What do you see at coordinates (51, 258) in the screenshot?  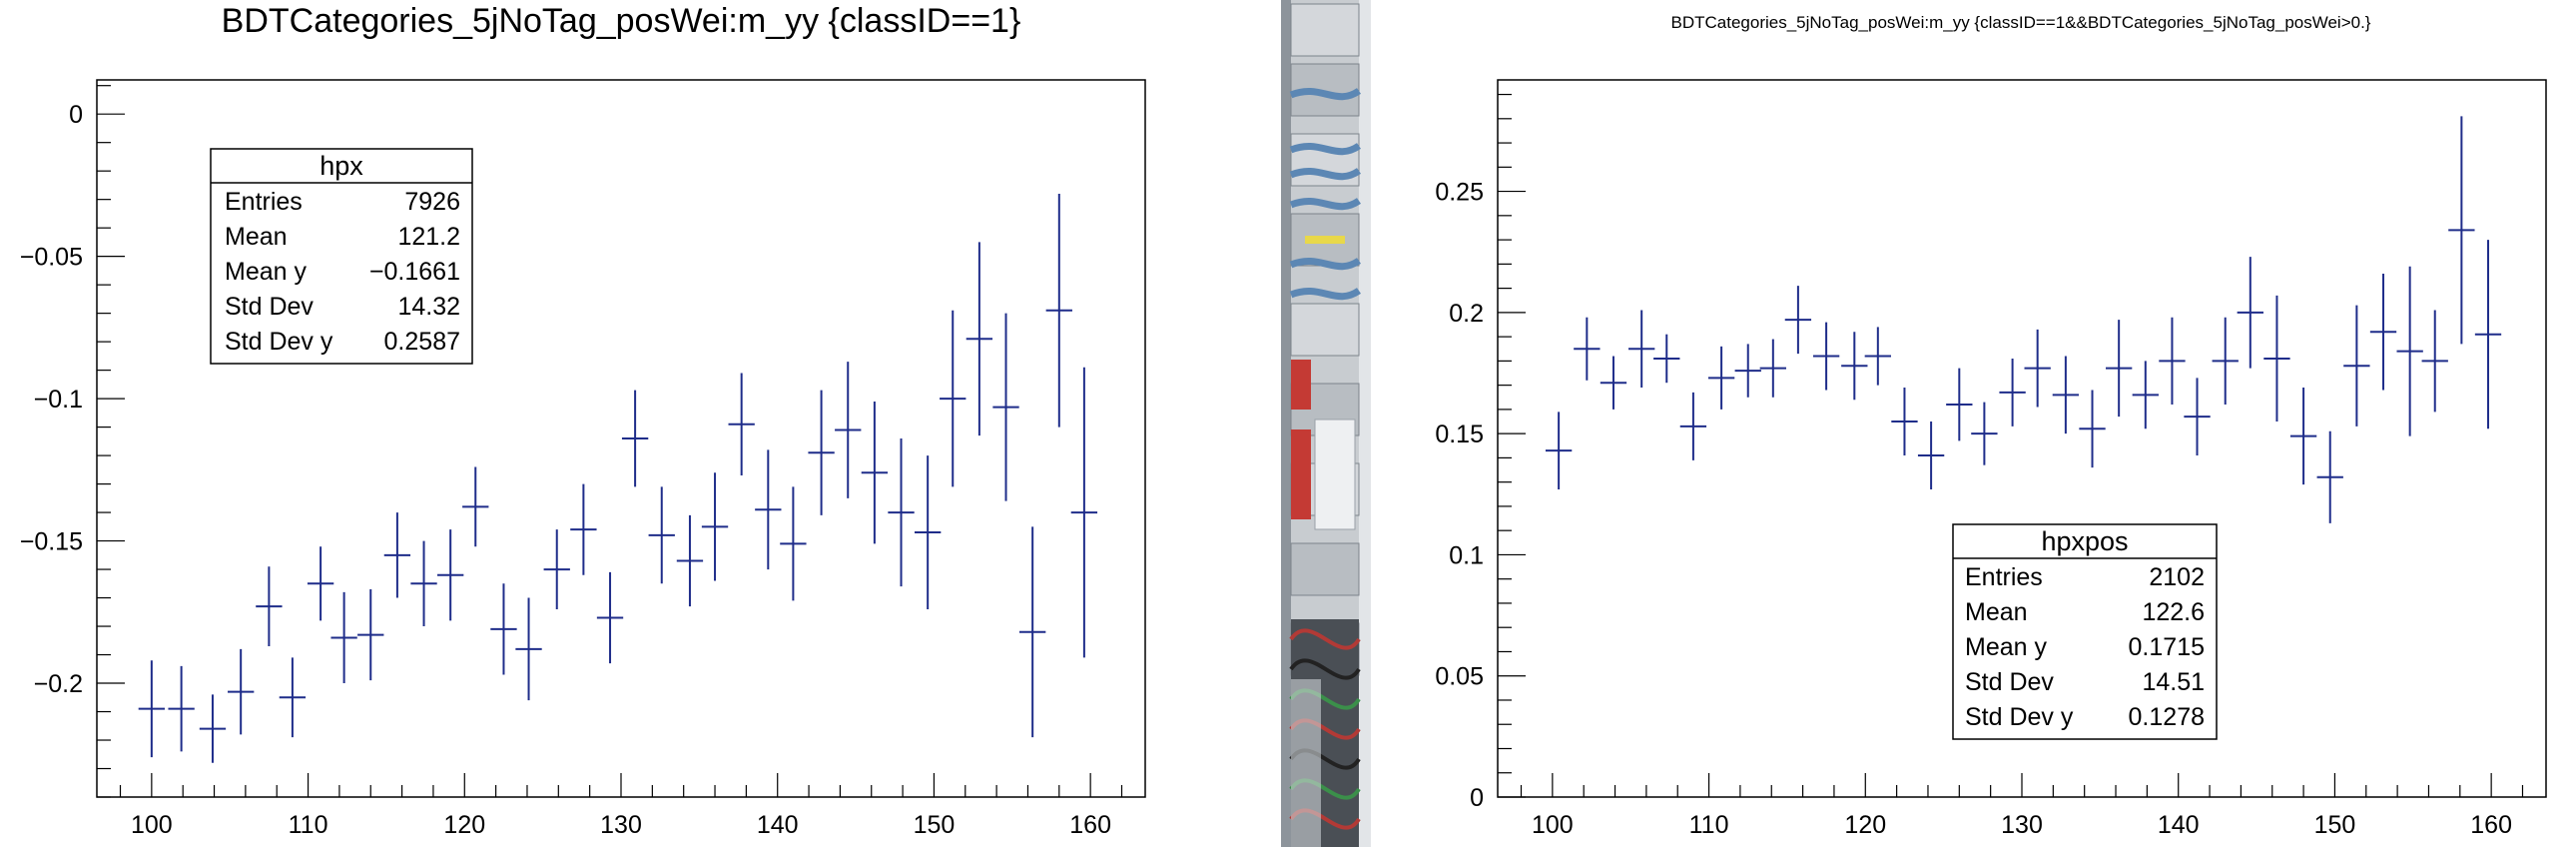 I see `y-tick-label: −0.05` at bounding box center [51, 258].